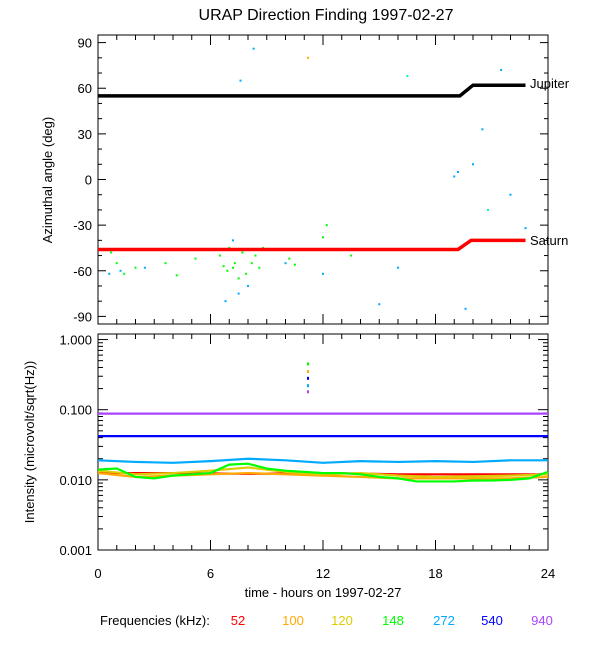 The width and height of the screenshot is (600, 650). I want to click on legend-frequency-940: 940, so click(542, 620).